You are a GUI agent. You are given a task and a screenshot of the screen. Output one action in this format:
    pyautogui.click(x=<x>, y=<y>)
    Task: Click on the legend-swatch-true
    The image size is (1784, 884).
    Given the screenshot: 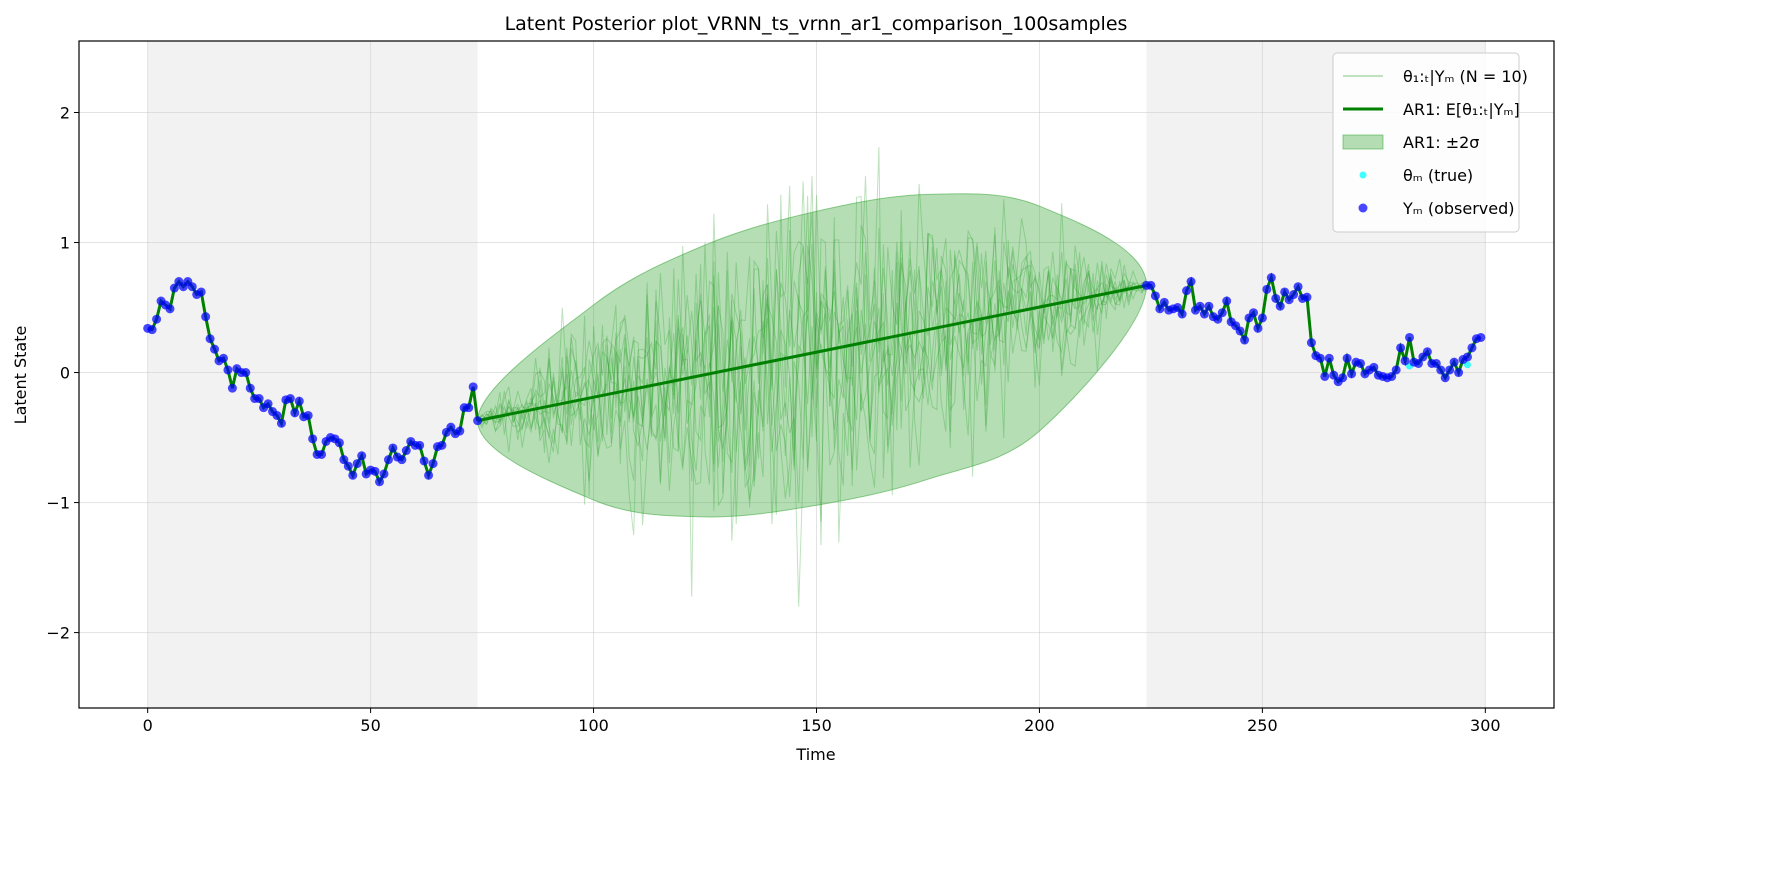 What is the action you would take?
    pyautogui.click(x=1363, y=175)
    